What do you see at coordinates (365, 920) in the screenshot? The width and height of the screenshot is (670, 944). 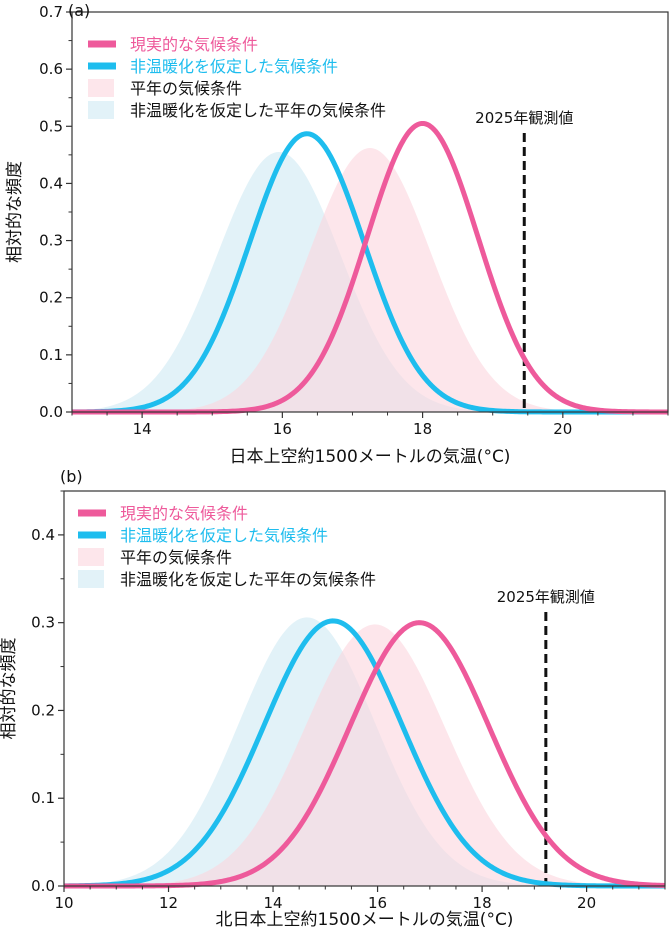 I see `x-axis-label: 北日本上空約1500メートルの気温(°C)` at bounding box center [365, 920].